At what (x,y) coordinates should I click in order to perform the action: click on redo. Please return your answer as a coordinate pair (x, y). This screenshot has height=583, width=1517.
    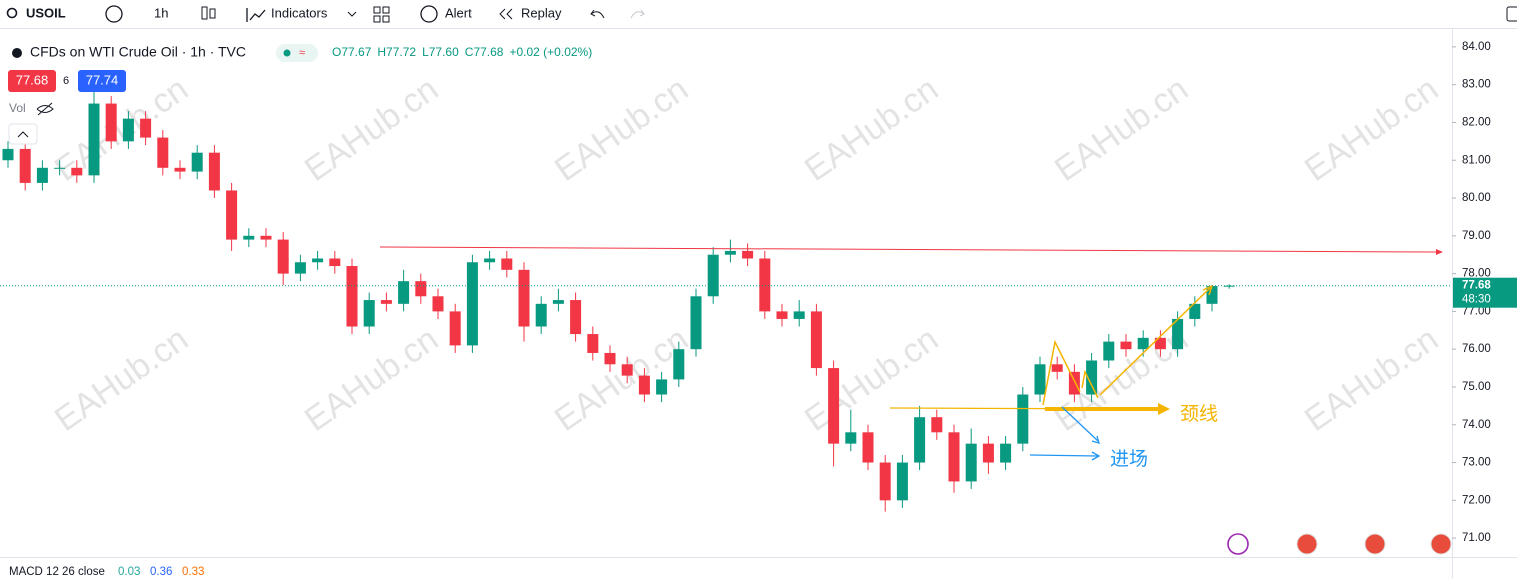
    Looking at the image, I should click on (637, 14).